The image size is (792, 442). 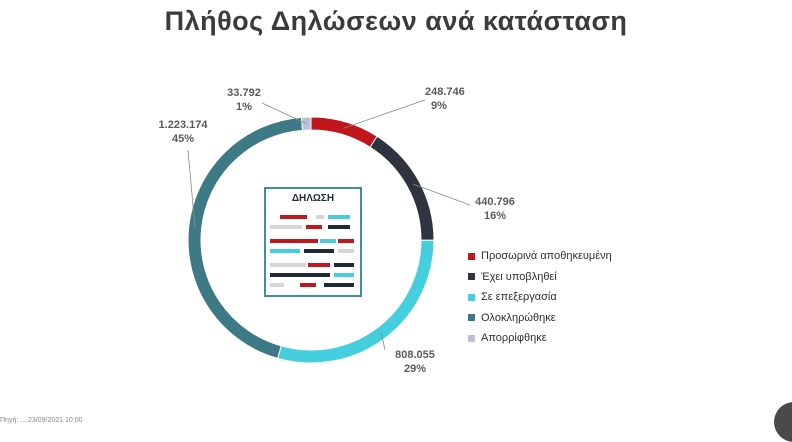 What do you see at coordinates (184, 125) in the screenshot?
I see `data-label-value: 1.223.174` at bounding box center [184, 125].